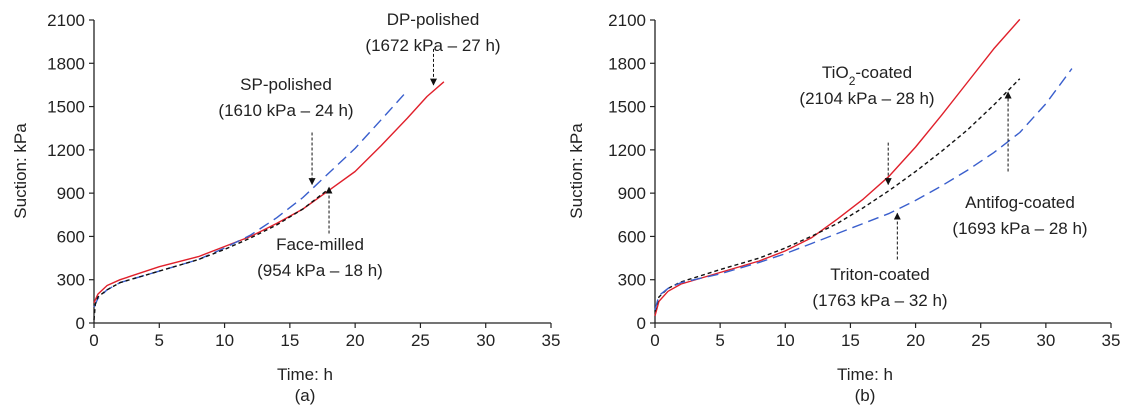 This screenshot has height=407, width=1131. What do you see at coordinates (285, 110) in the screenshot?
I see `annotation-label-sp: (1610 kPa – 24 h)` at bounding box center [285, 110].